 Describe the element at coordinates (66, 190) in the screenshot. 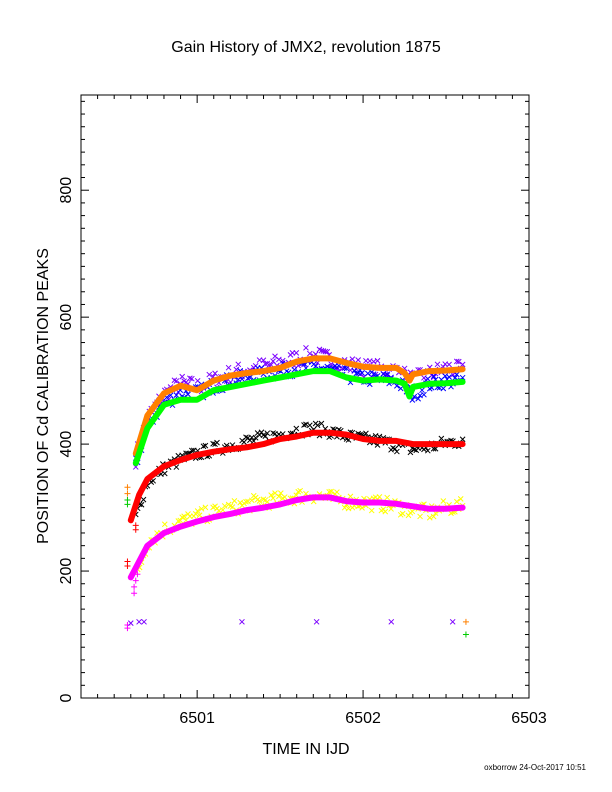

I see `y-tick-label: 800` at that location.